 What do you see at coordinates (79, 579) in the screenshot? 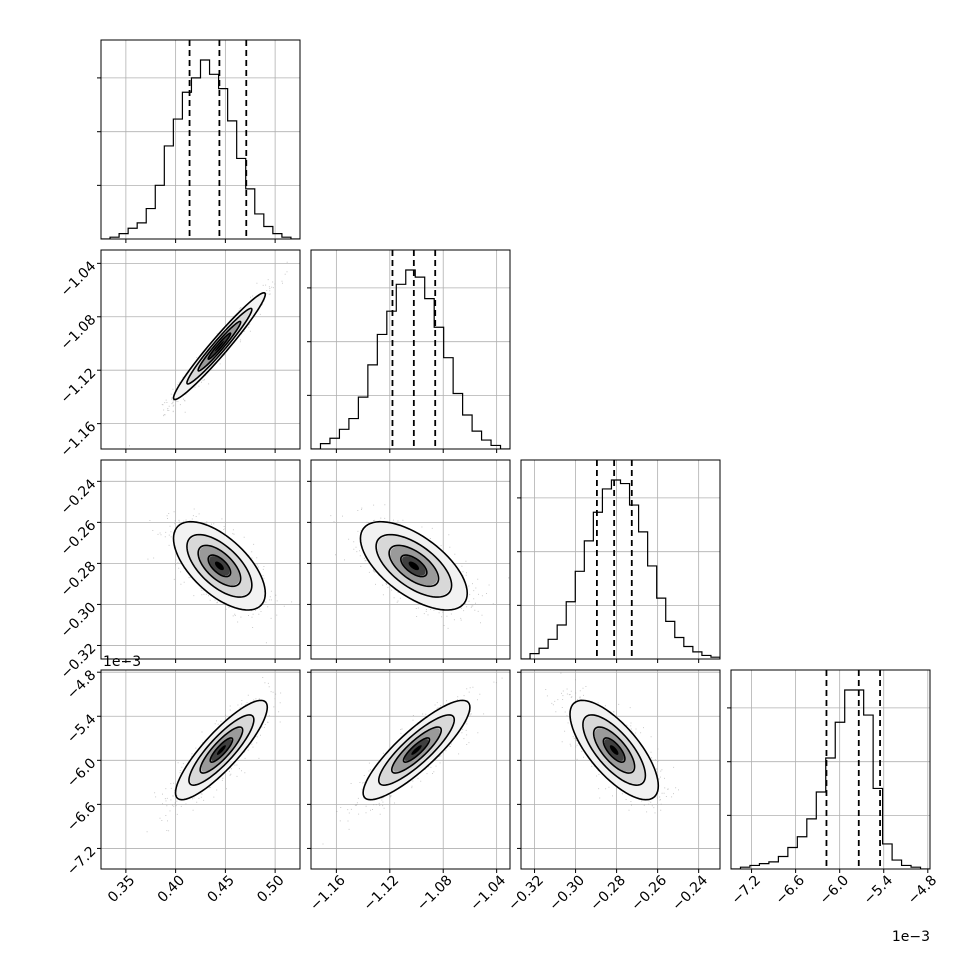
I see `y-tick-label: −0.28` at bounding box center [79, 579].